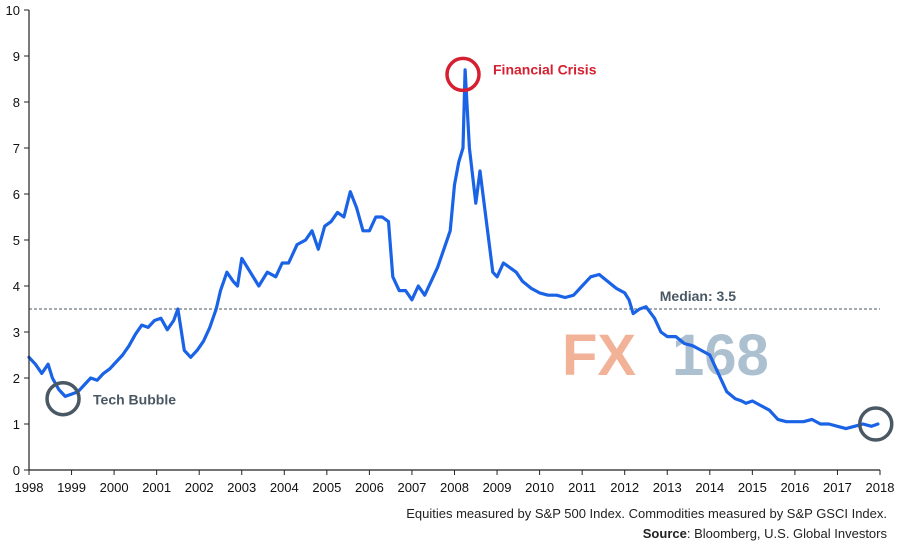 Image resolution: width=897 pixels, height=548 pixels. Describe the element at coordinates (16, 378) in the screenshot. I see `y-tick-label: 2` at that location.